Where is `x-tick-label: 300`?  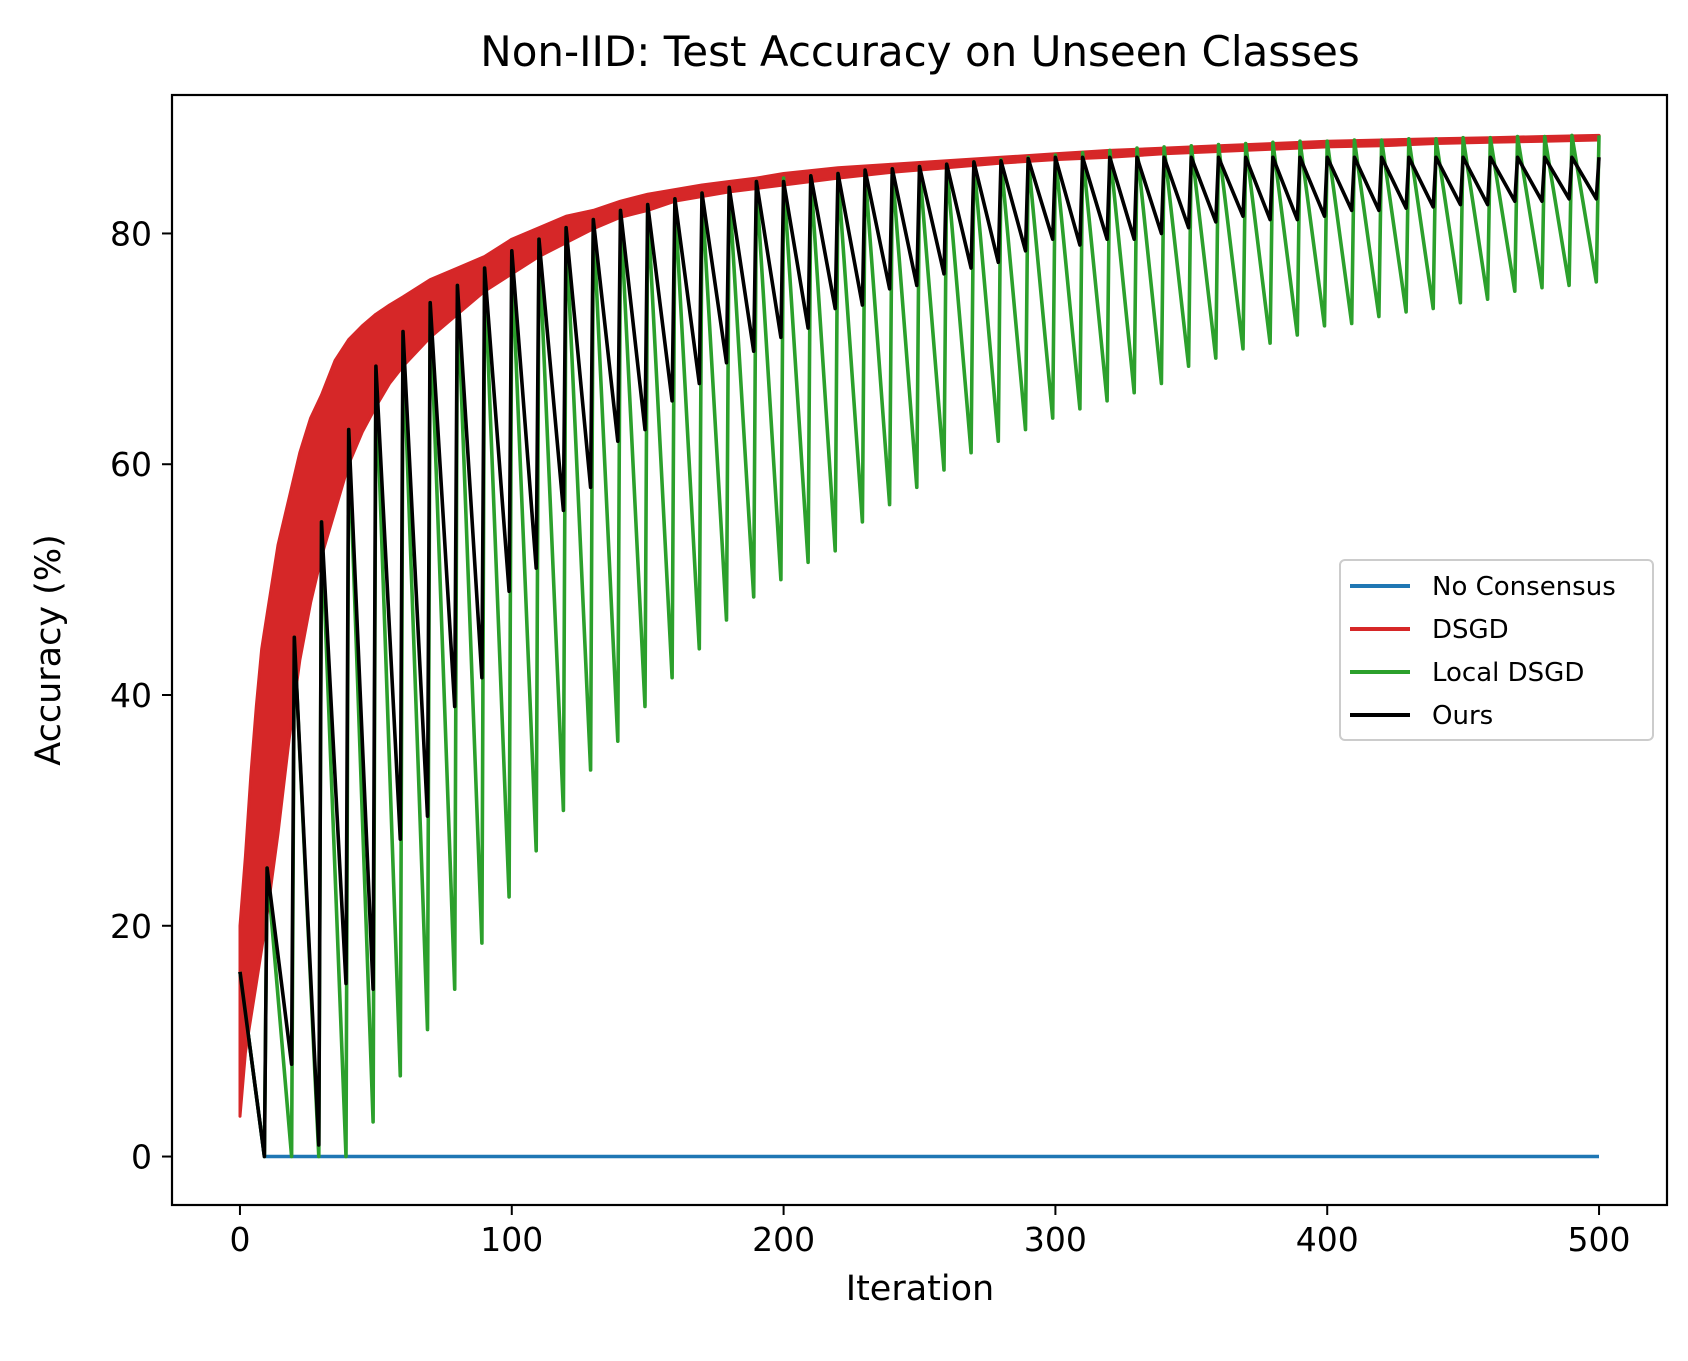
x-tick-label: 300 is located at coordinates (1055, 1239).